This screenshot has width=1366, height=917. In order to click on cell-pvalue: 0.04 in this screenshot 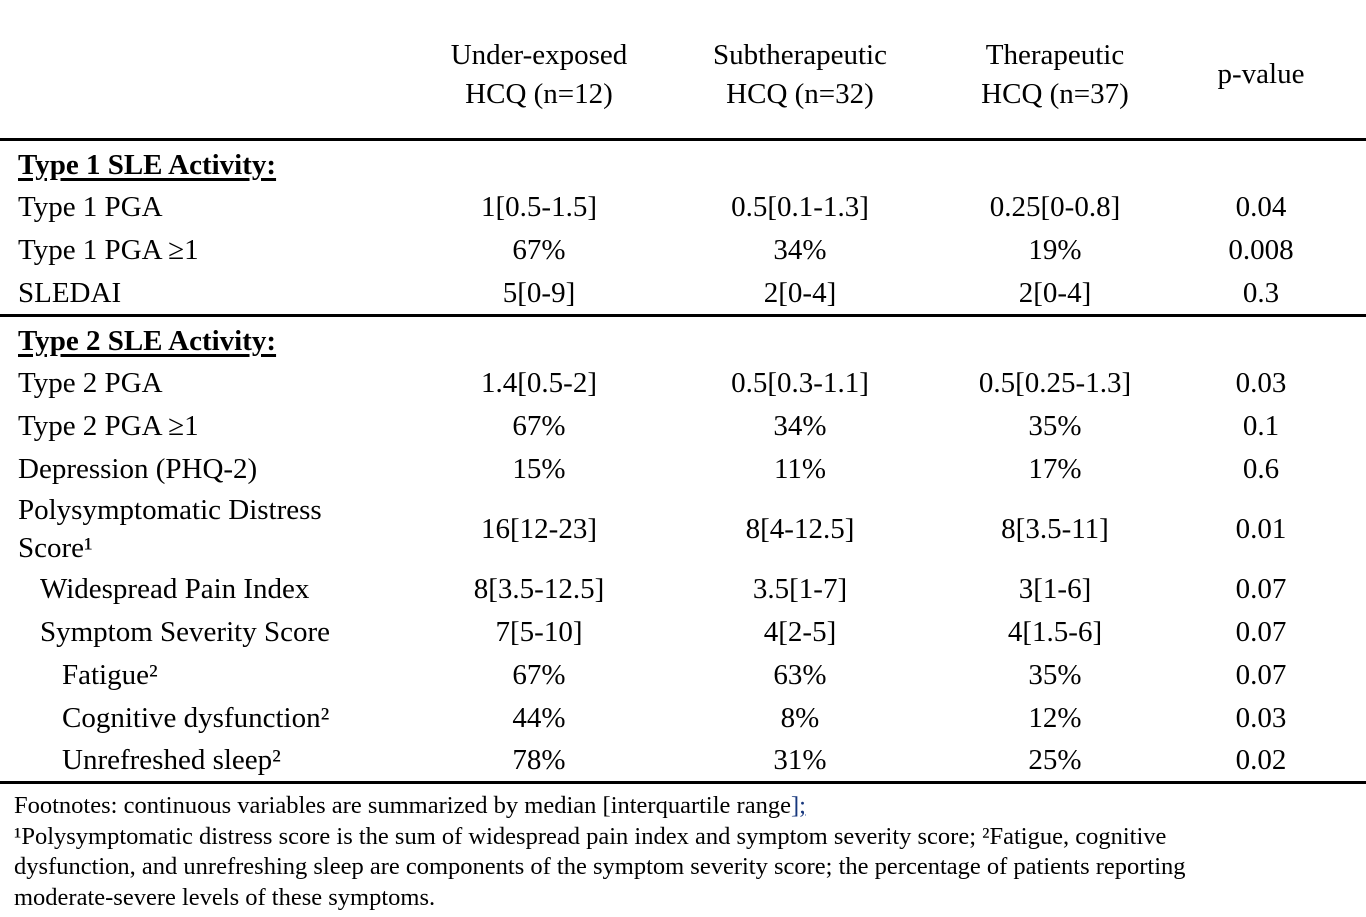, I will do `click(1261, 207)`.